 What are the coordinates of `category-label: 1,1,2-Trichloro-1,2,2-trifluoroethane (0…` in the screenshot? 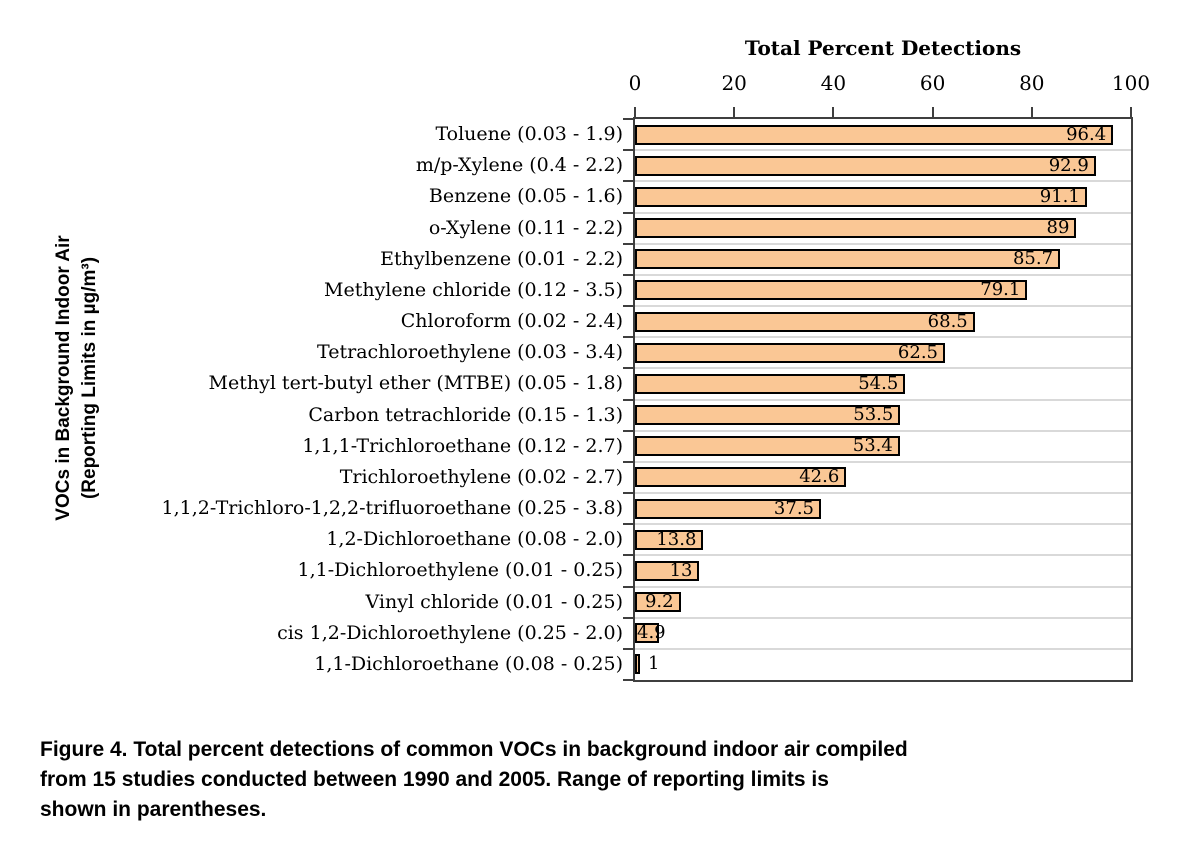 It's located at (392, 508).